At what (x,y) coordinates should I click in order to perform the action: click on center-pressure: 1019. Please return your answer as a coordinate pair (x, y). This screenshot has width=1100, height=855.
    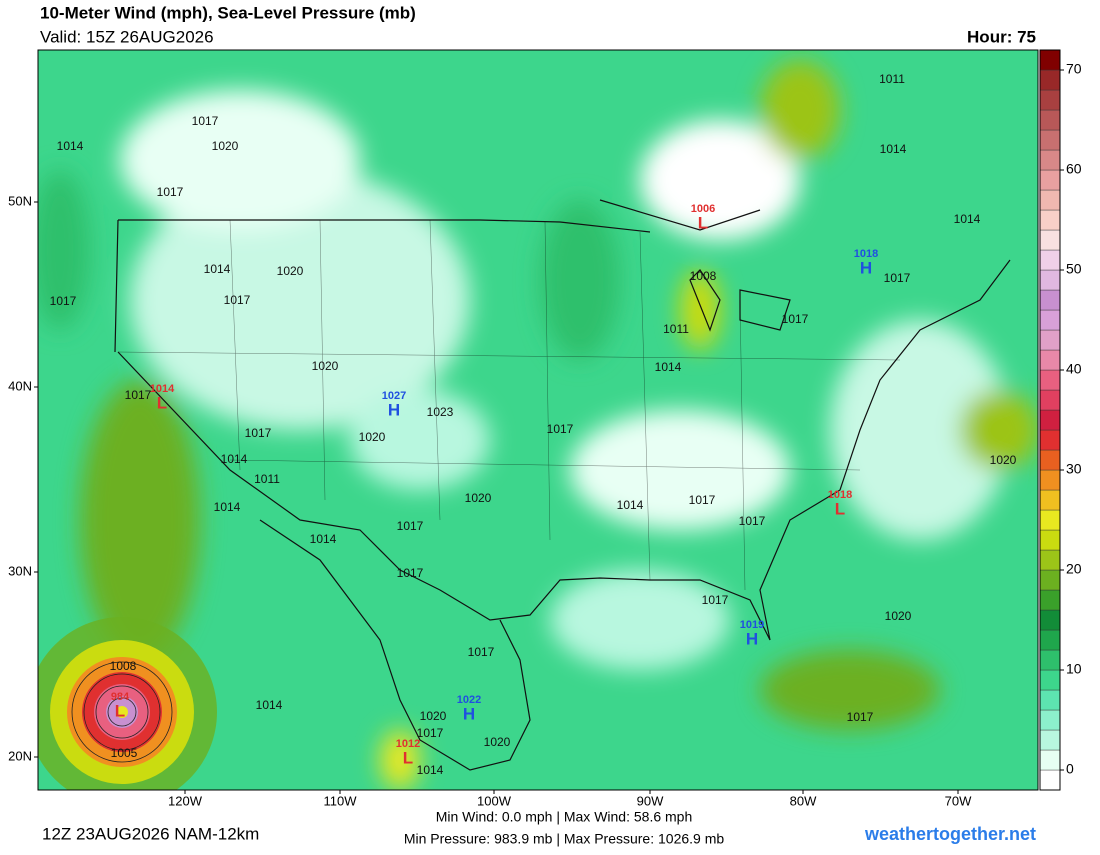
    Looking at the image, I should click on (752, 625).